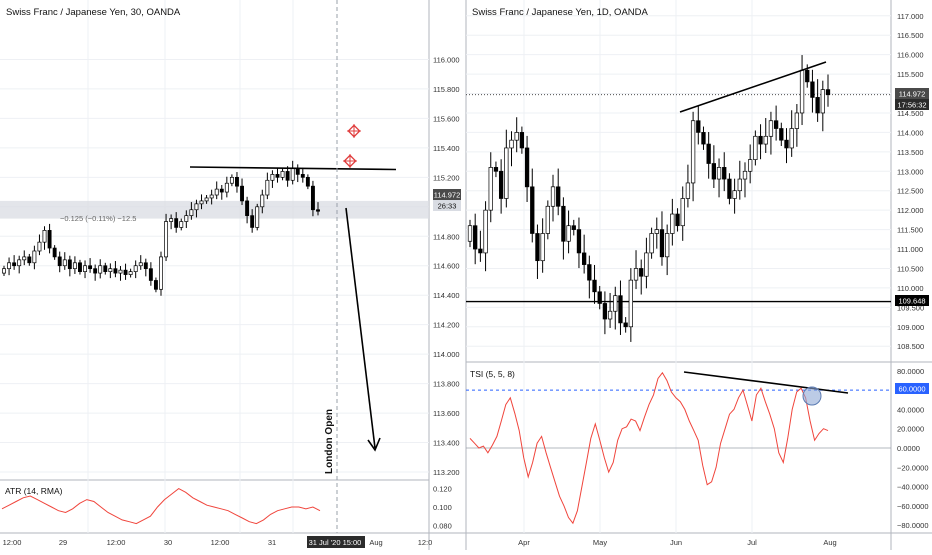 The width and height of the screenshot is (932, 555). Describe the element at coordinates (766, 382) in the screenshot. I see `tsi-divergence-trendline` at that location.